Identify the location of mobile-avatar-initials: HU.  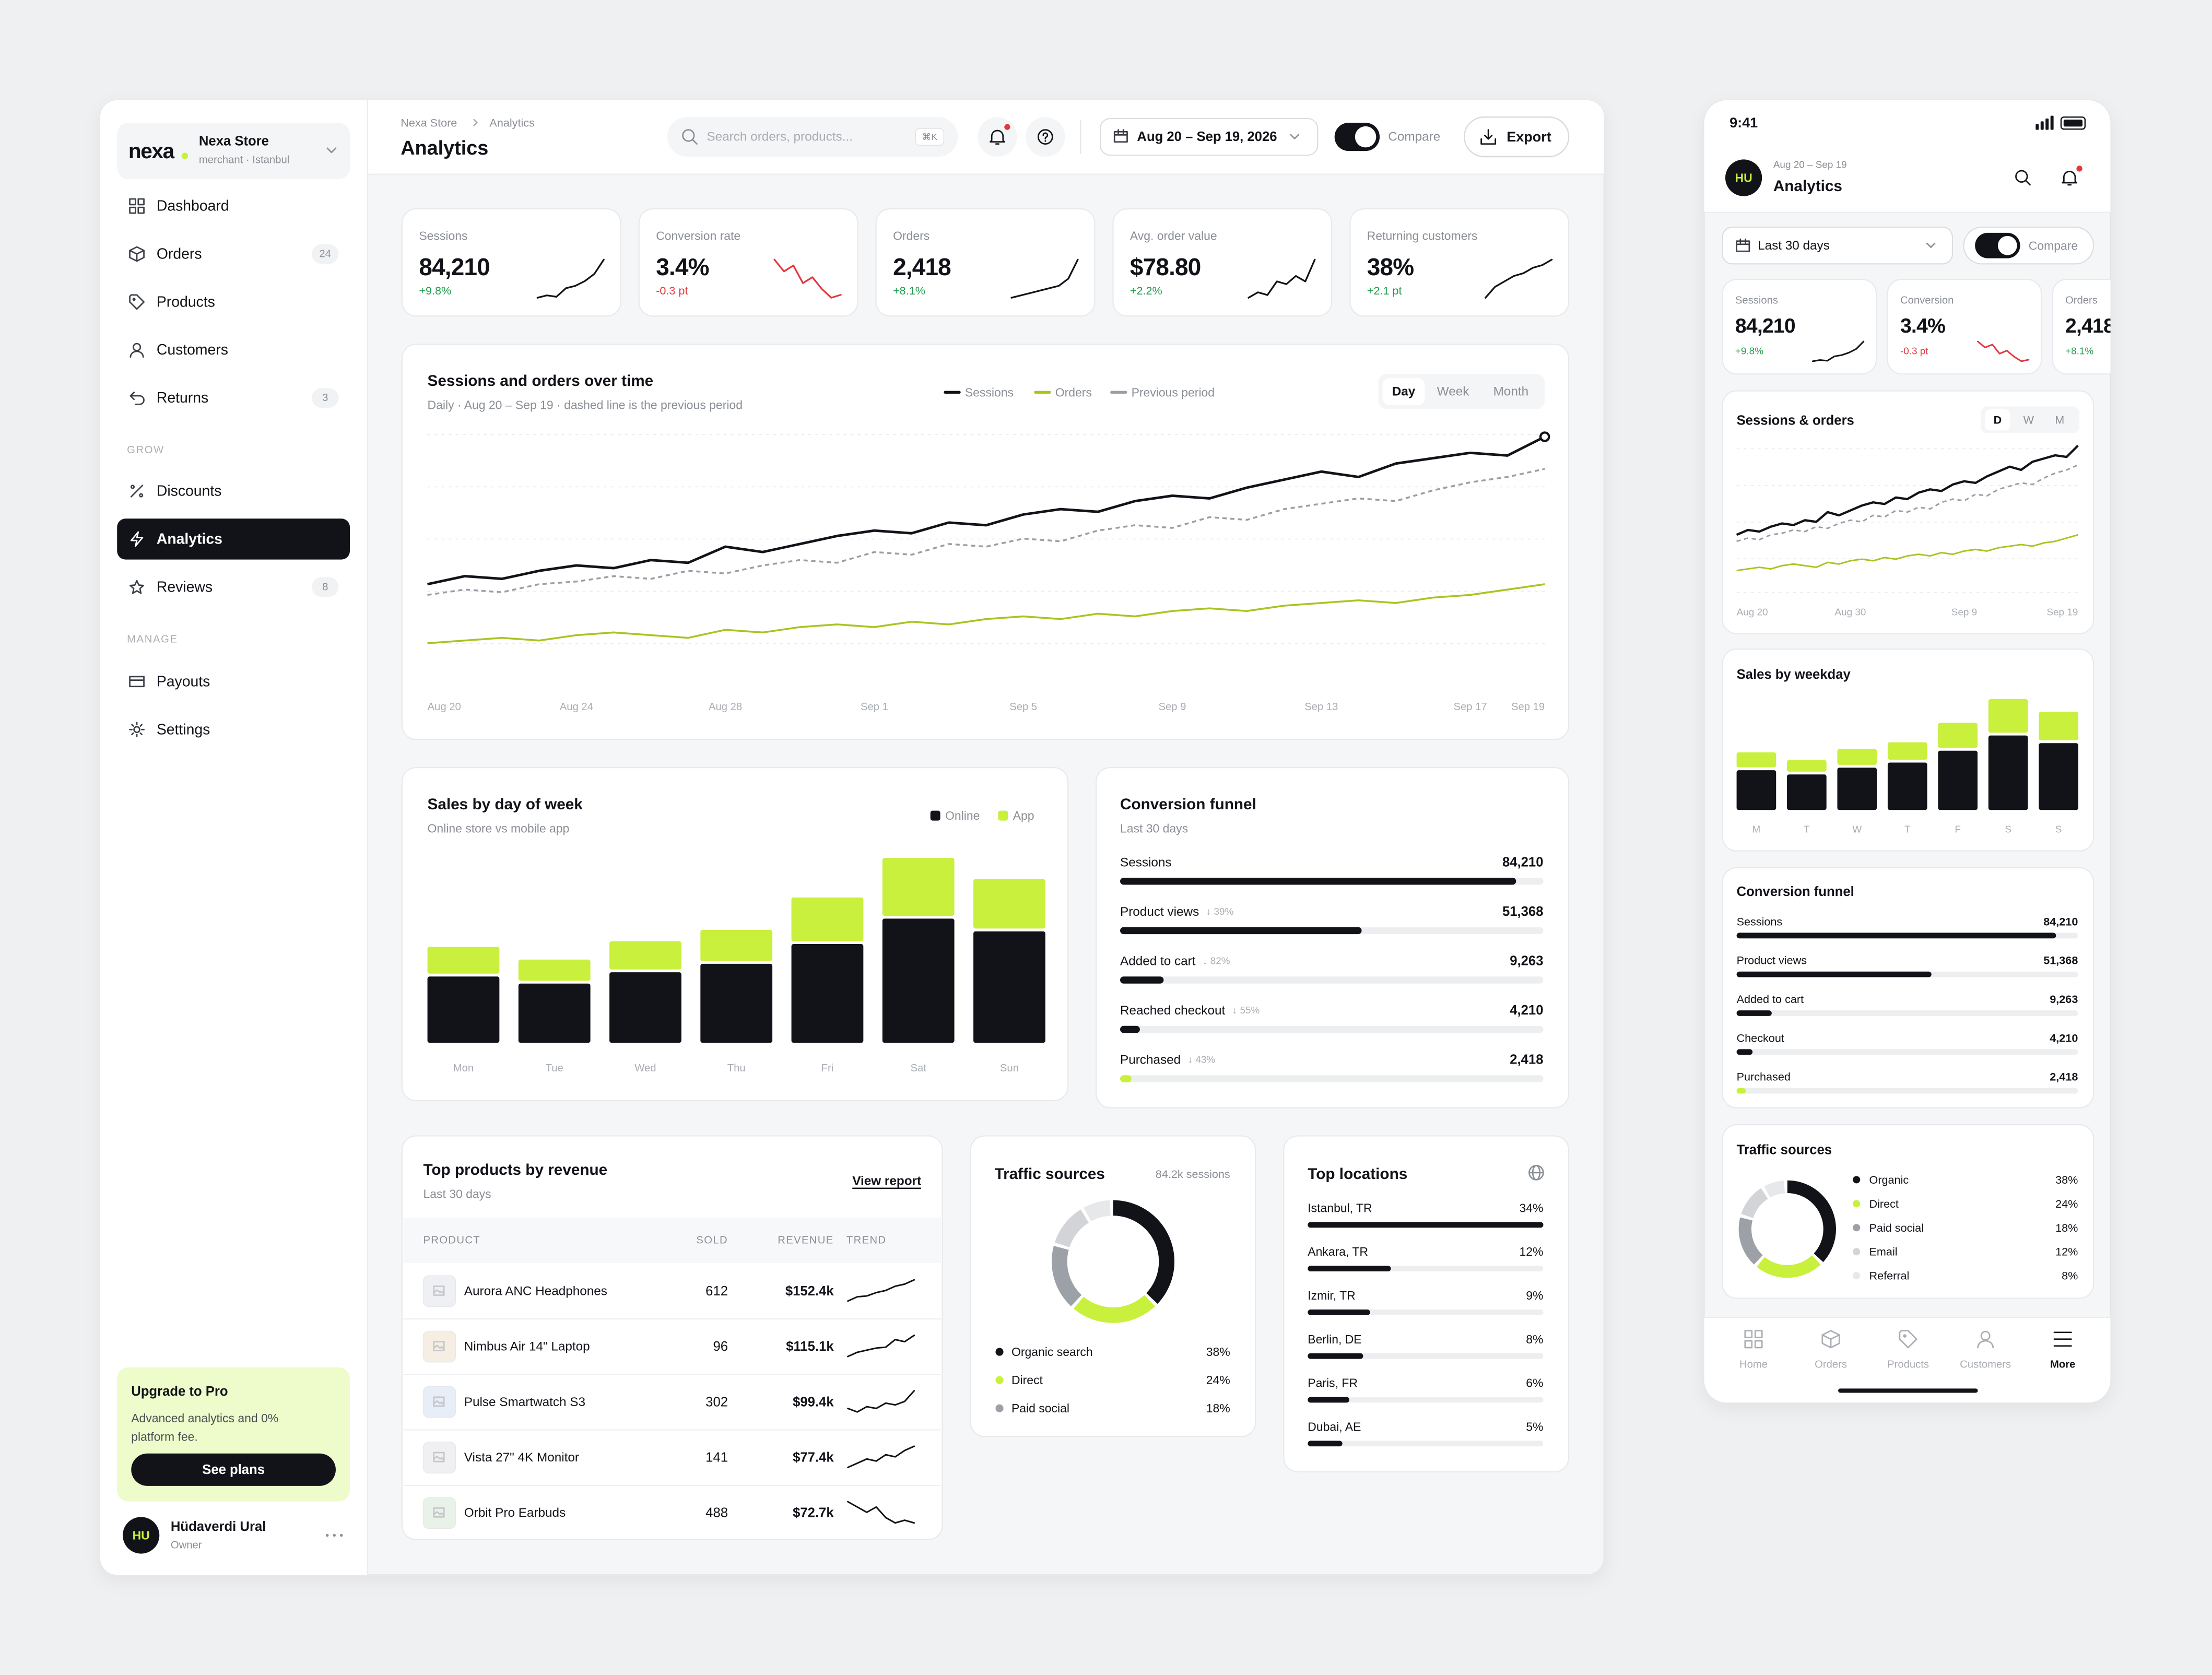
(1743, 178).